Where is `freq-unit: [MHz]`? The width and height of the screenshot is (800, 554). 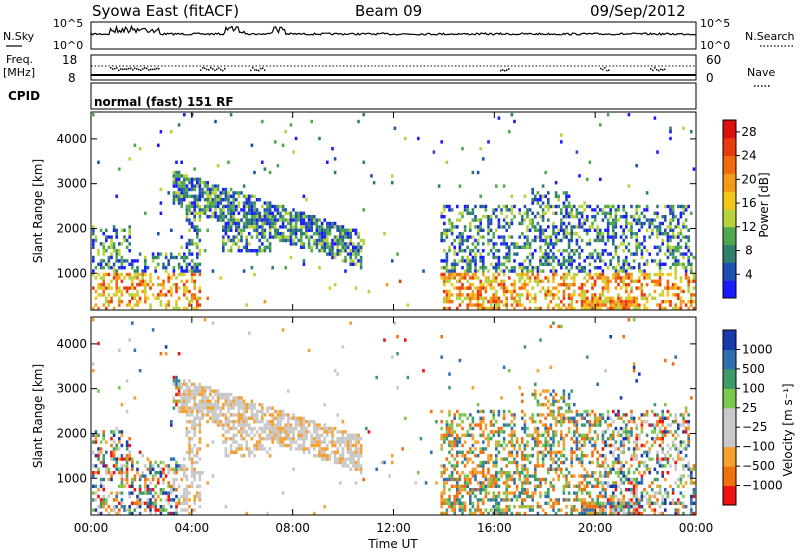 freq-unit: [MHz] is located at coordinates (19, 72).